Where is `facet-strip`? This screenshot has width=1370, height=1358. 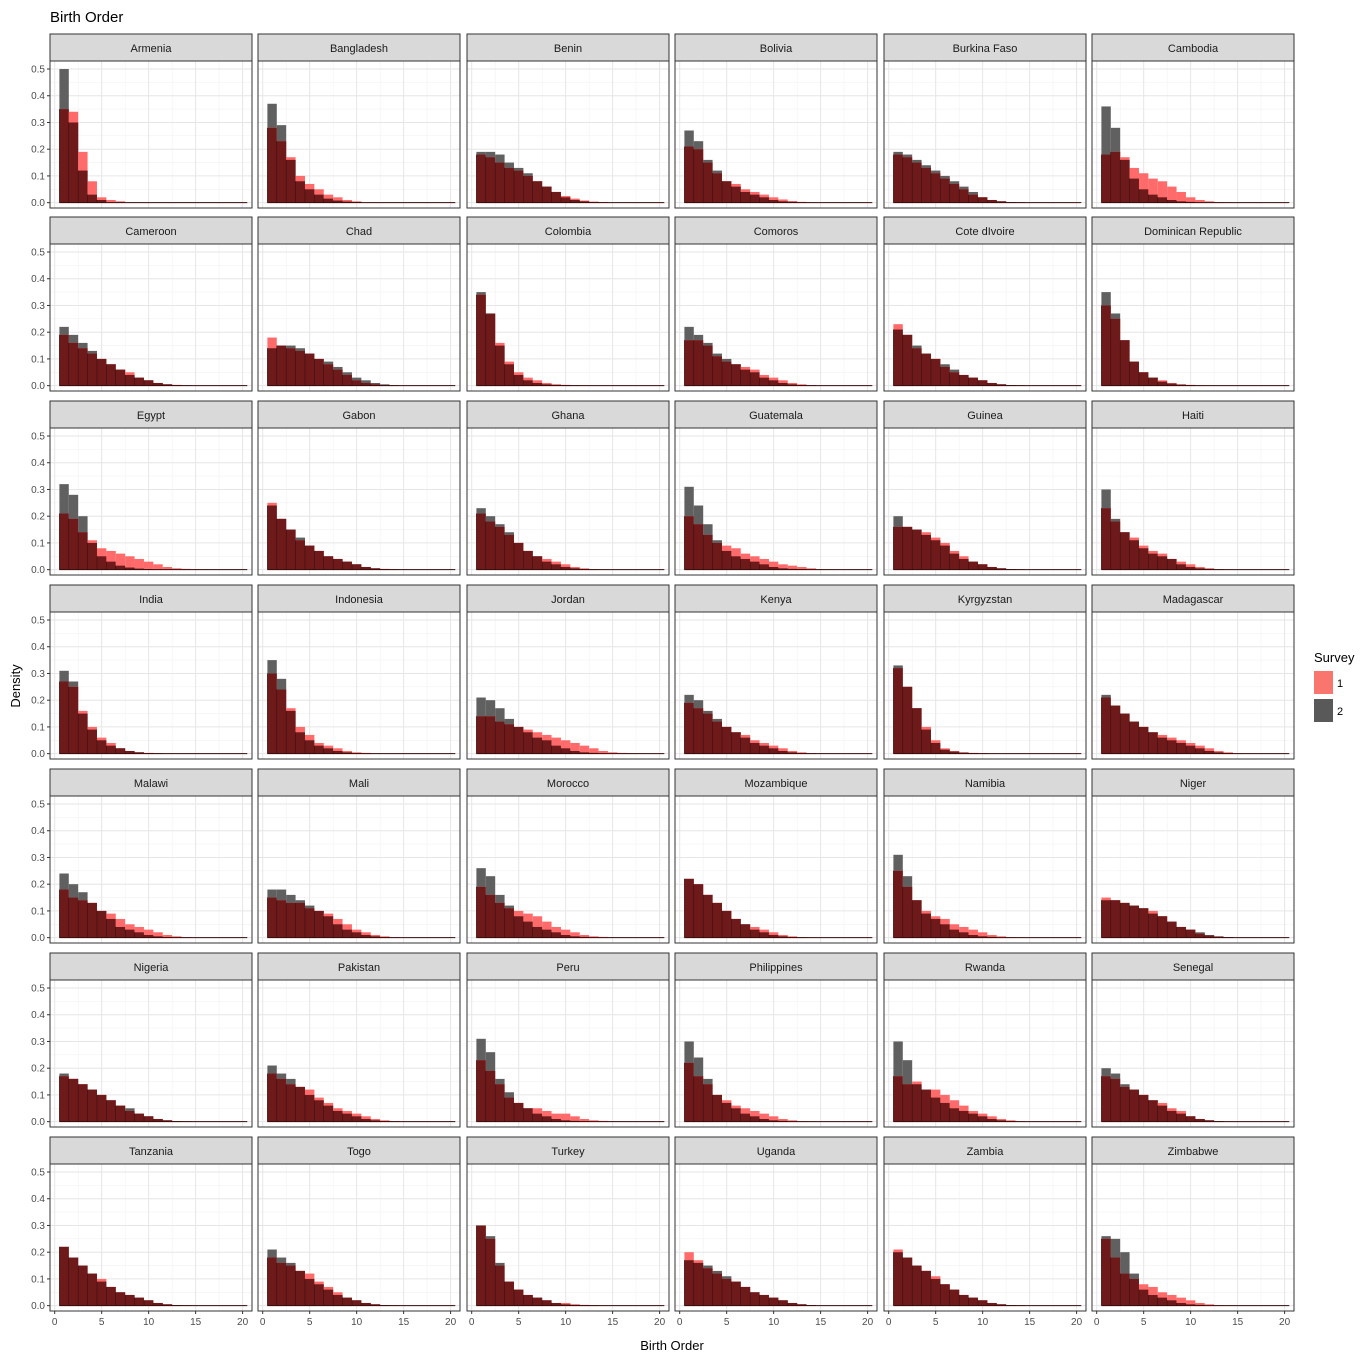 facet-strip is located at coordinates (568, 230).